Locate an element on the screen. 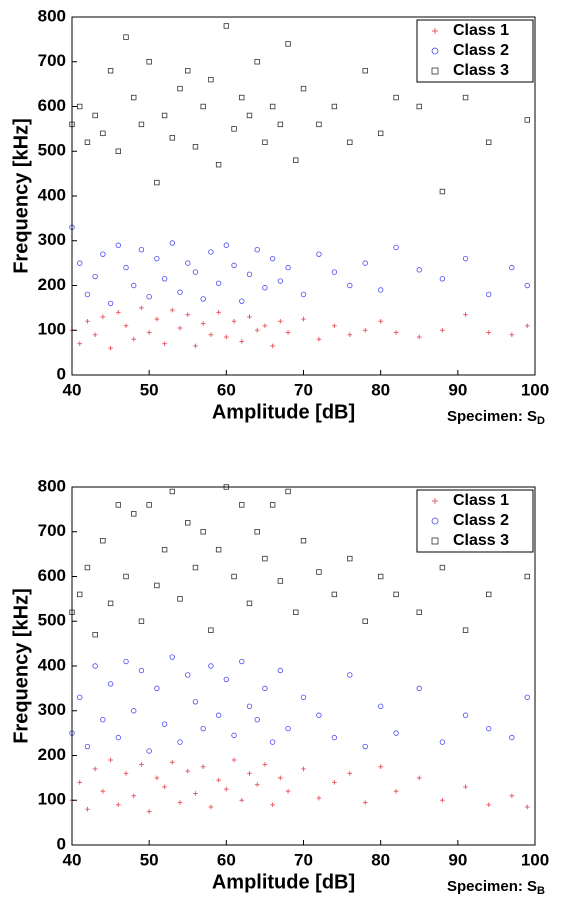 This screenshot has height=903, width=577. x-tick-label: 80 is located at coordinates (380, 859).